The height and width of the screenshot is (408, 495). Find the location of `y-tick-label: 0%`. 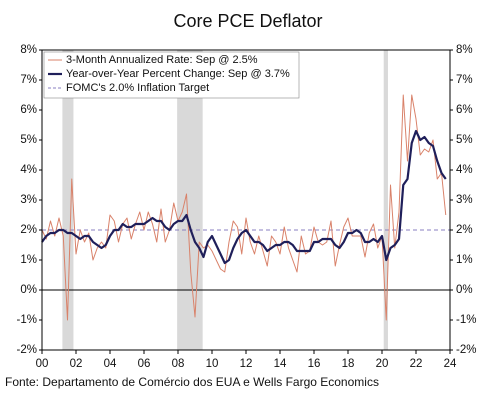

y-tick-label: 0% is located at coordinates (28, 290).